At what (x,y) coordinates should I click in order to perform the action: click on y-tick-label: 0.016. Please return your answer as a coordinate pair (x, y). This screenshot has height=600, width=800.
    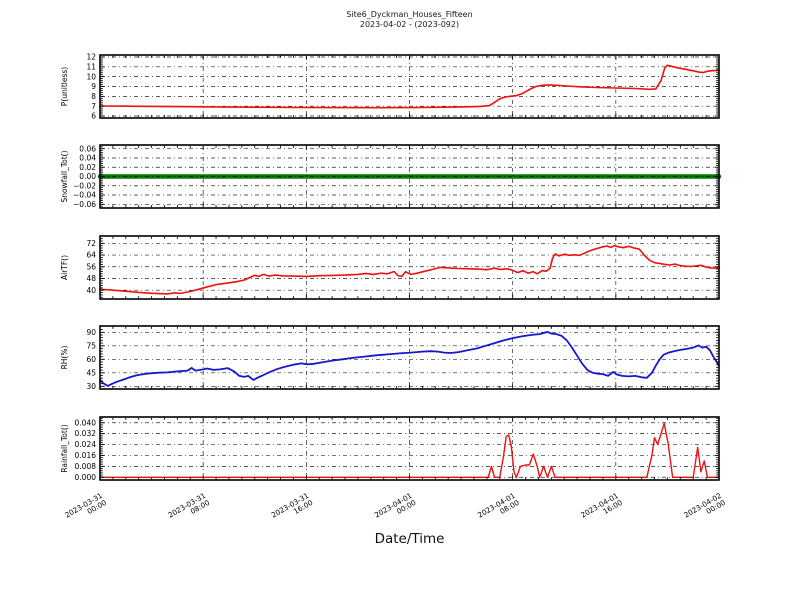
    Looking at the image, I should click on (86, 455).